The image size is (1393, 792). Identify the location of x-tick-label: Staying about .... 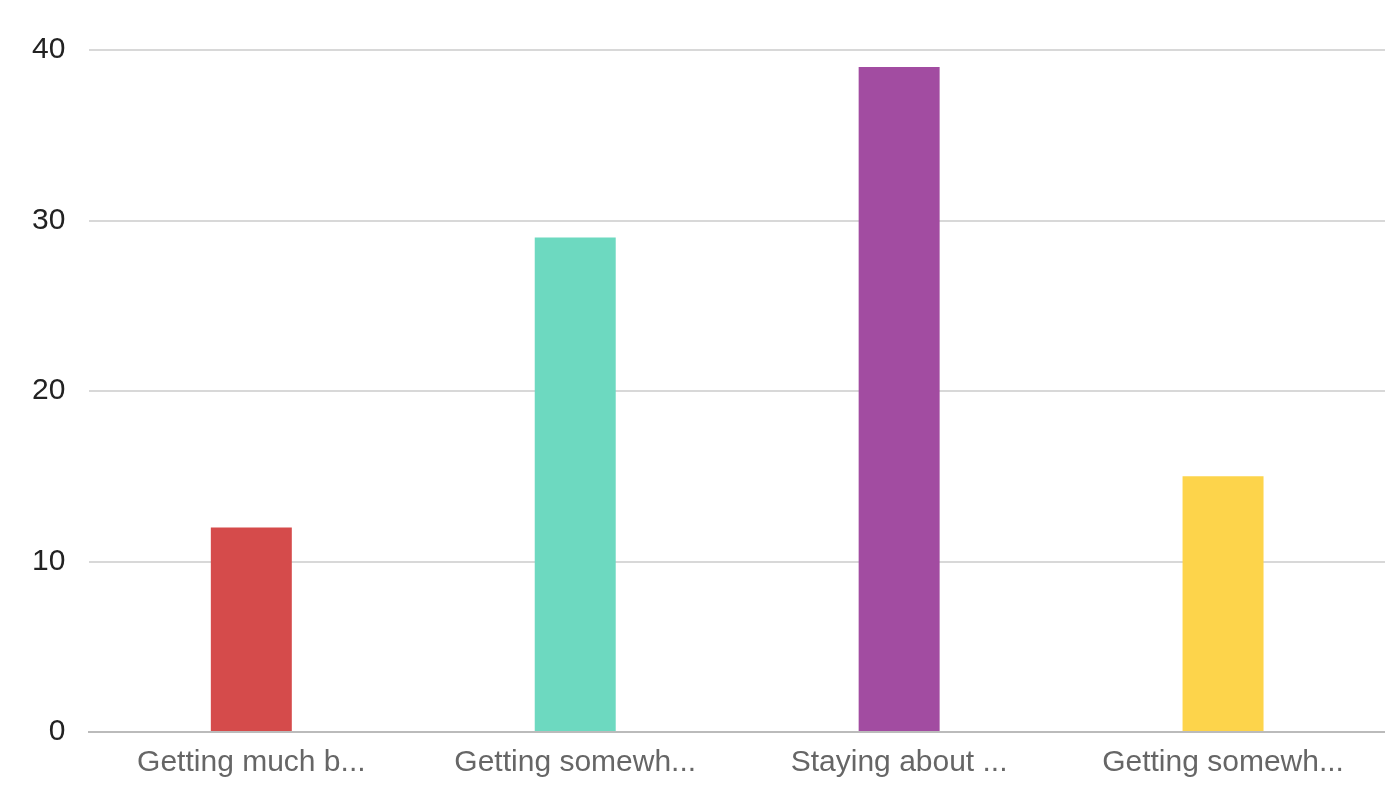
(899, 761).